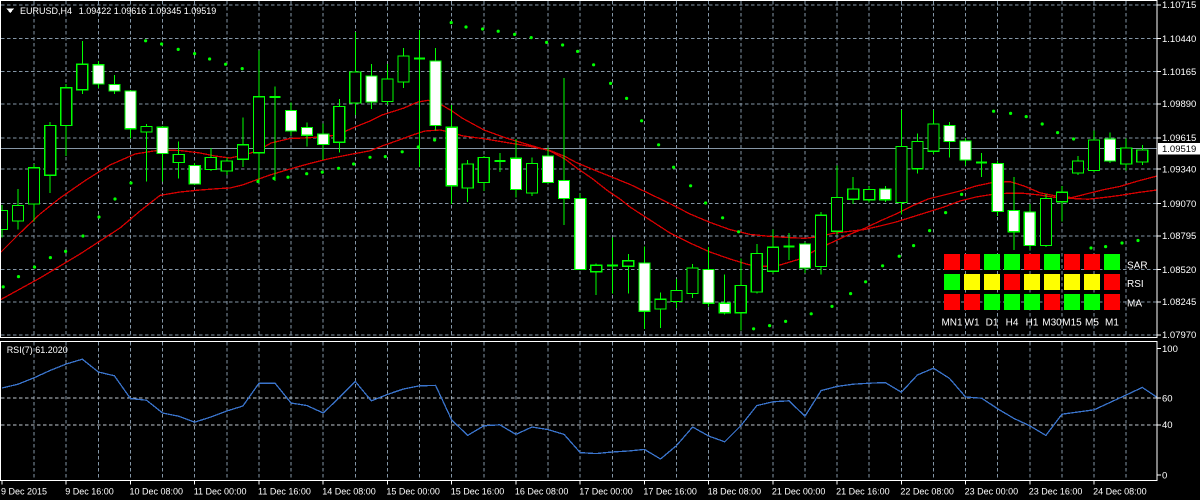  Describe the element at coordinates (165, 11) in the screenshot. I see `svg-text: 1.09345` at that location.